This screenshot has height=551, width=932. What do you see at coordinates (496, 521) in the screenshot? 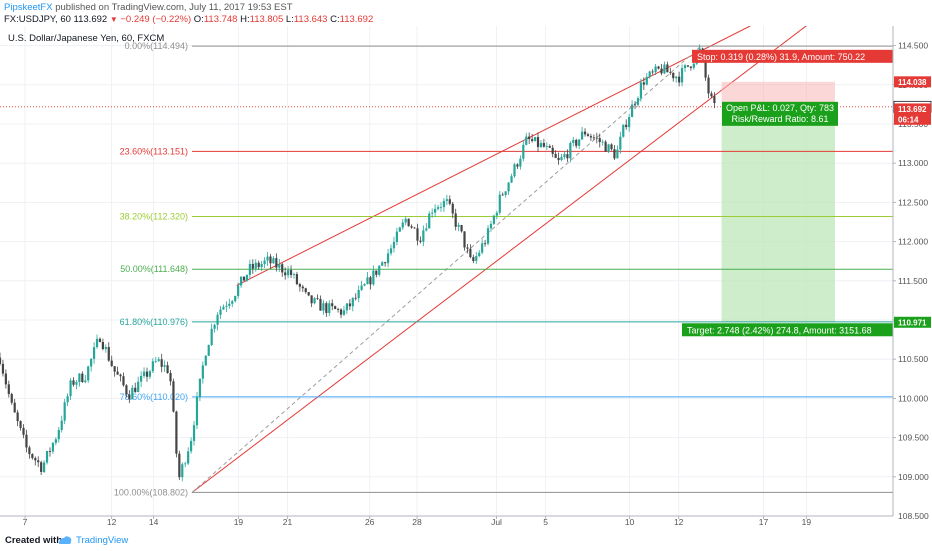
I see `time-tick-label: Jul` at bounding box center [496, 521].